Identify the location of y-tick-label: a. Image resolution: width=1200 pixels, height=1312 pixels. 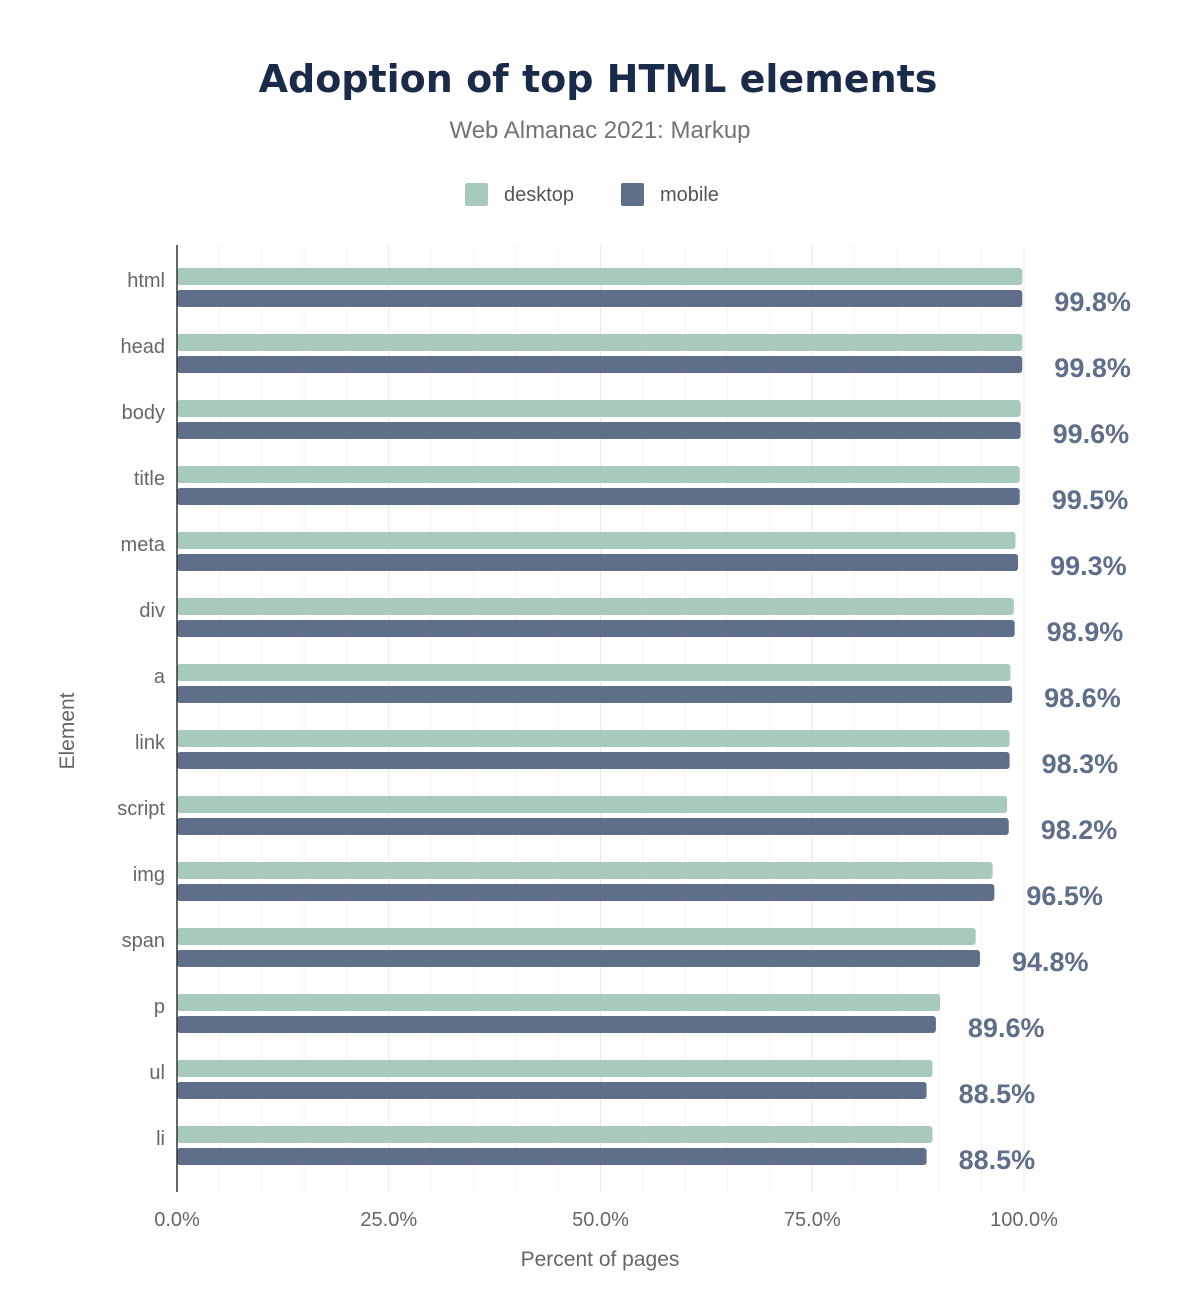
(160, 677).